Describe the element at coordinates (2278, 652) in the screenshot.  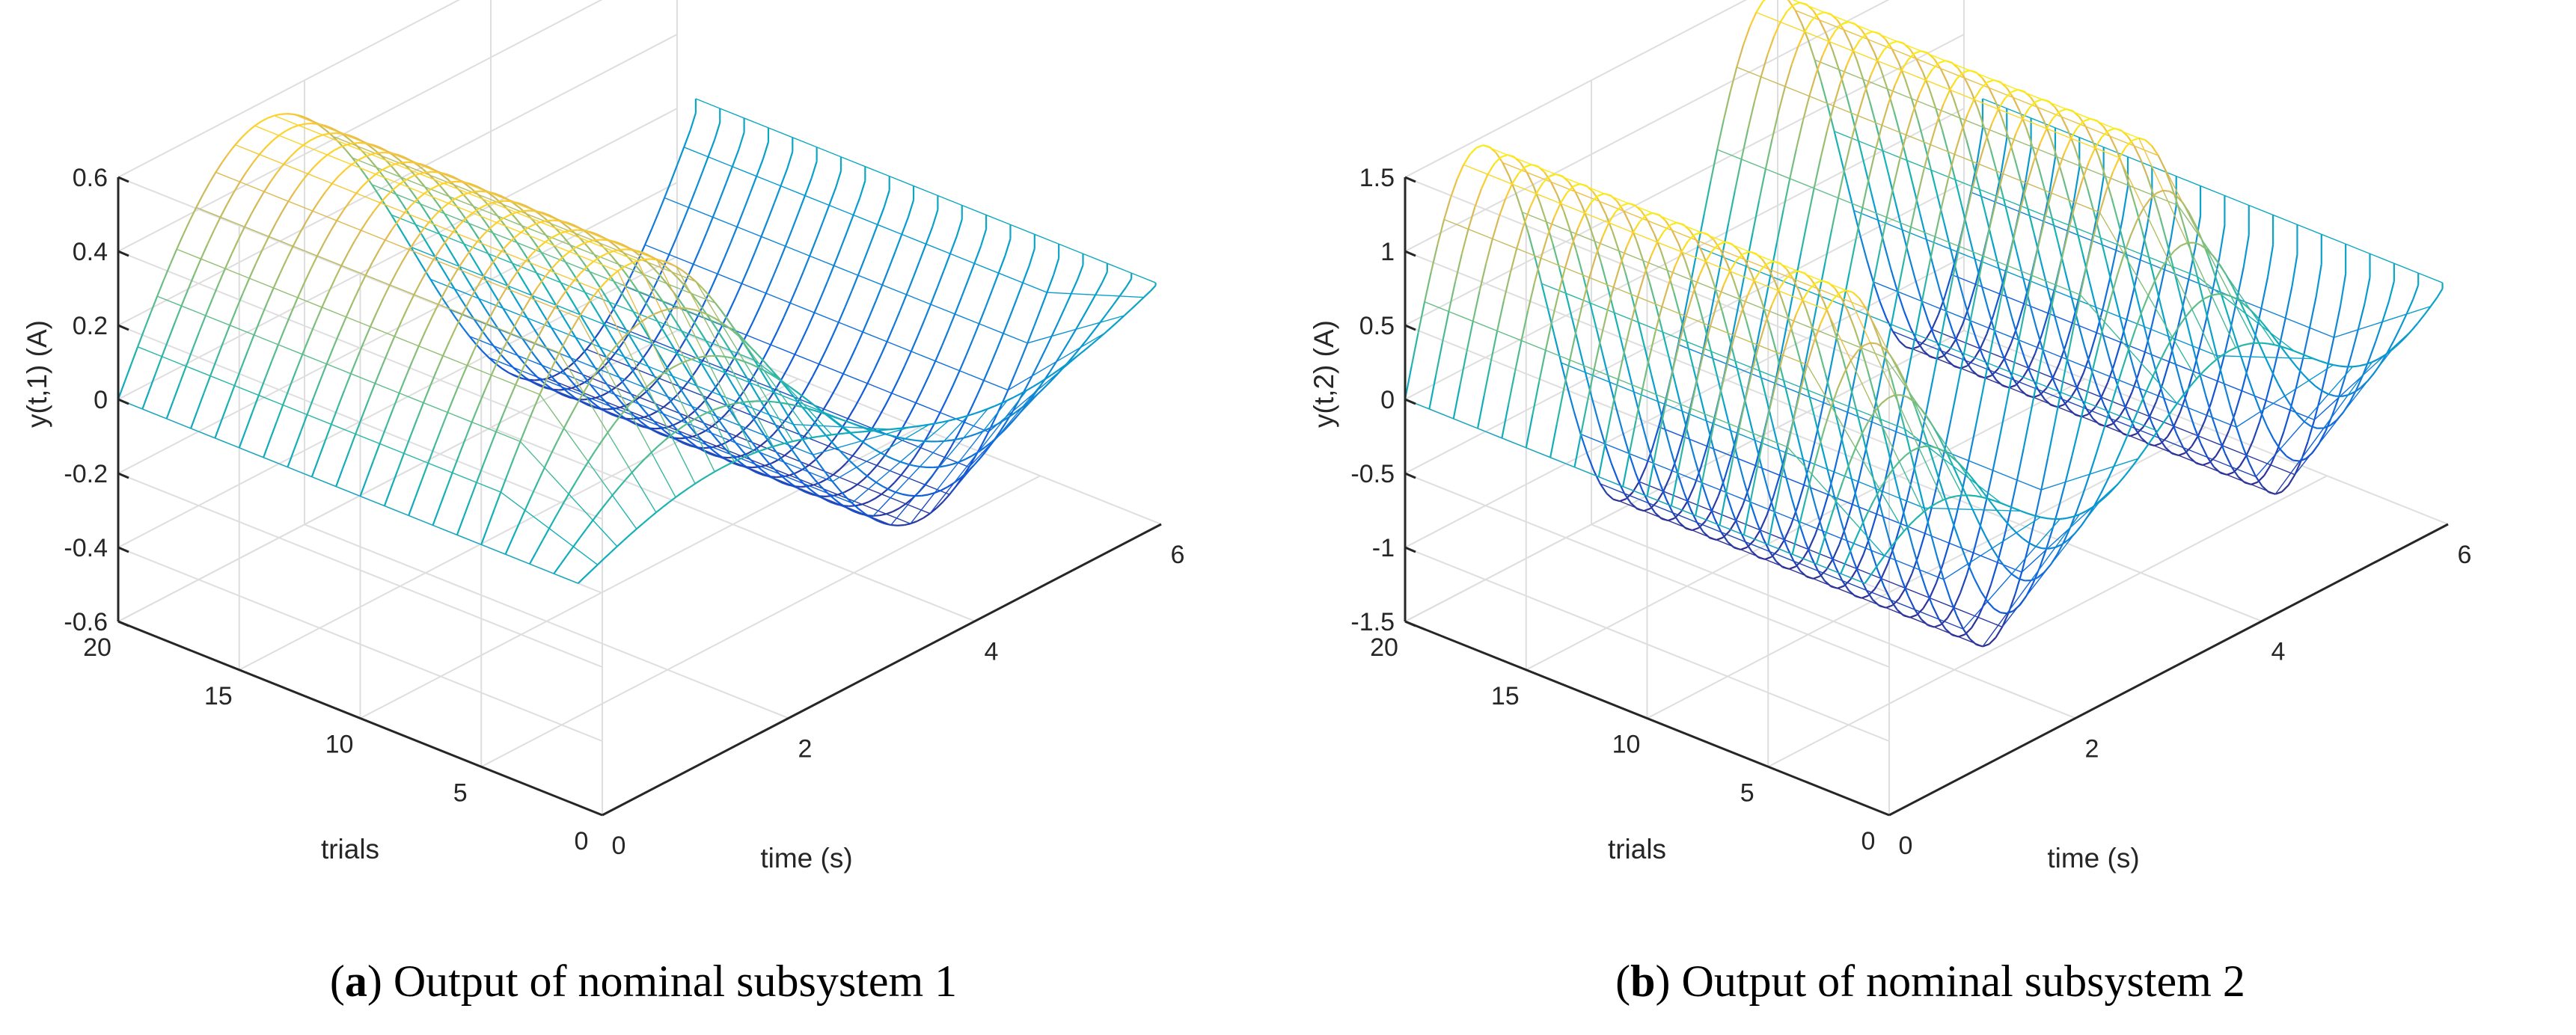
I see `x-tick-label: 4` at that location.